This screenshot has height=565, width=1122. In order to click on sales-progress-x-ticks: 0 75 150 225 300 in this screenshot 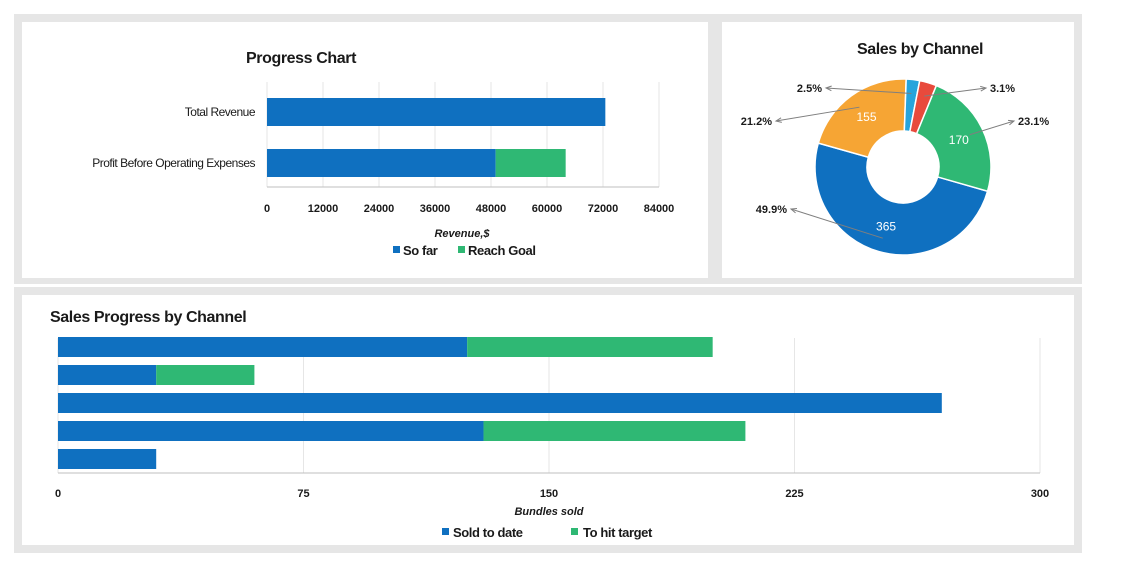, I will do `click(552, 494)`.